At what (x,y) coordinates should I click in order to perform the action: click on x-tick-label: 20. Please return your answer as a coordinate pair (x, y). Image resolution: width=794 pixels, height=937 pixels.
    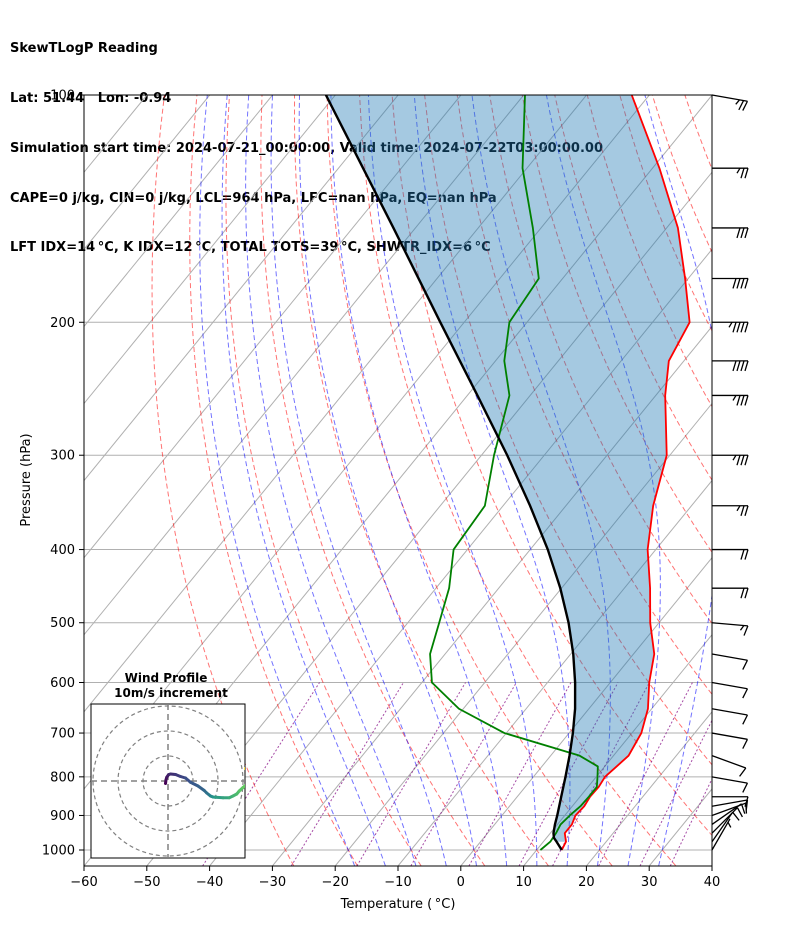
    Looking at the image, I should click on (586, 882).